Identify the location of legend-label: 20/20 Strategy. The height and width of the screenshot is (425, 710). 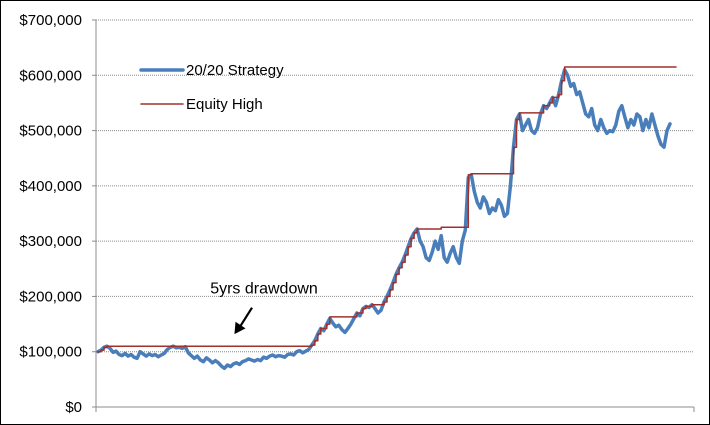
(235, 70).